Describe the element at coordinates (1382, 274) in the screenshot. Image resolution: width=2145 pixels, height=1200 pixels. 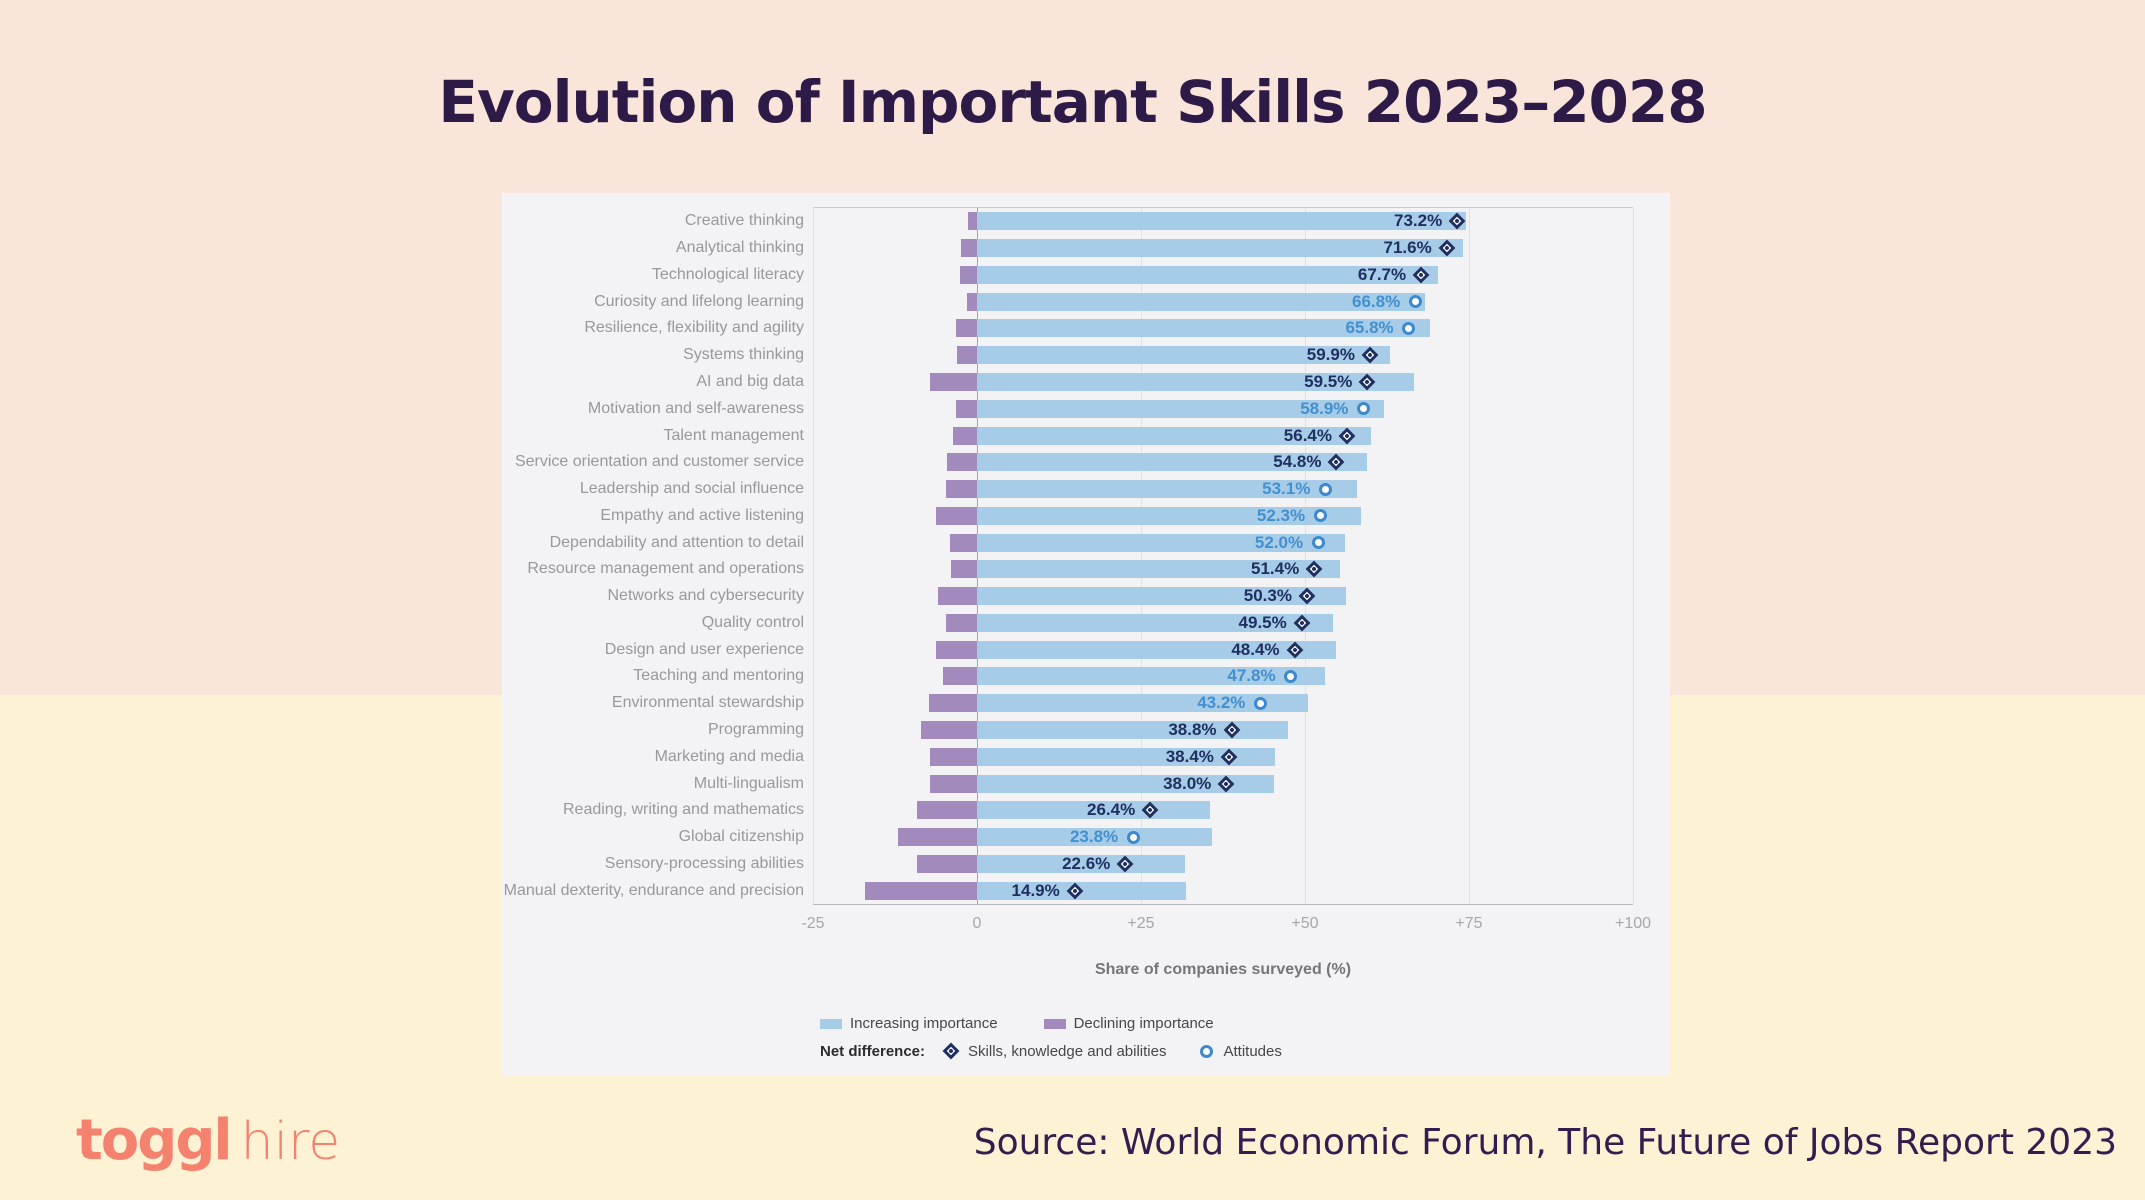
I see `net-difference-value: 67.7%` at that location.